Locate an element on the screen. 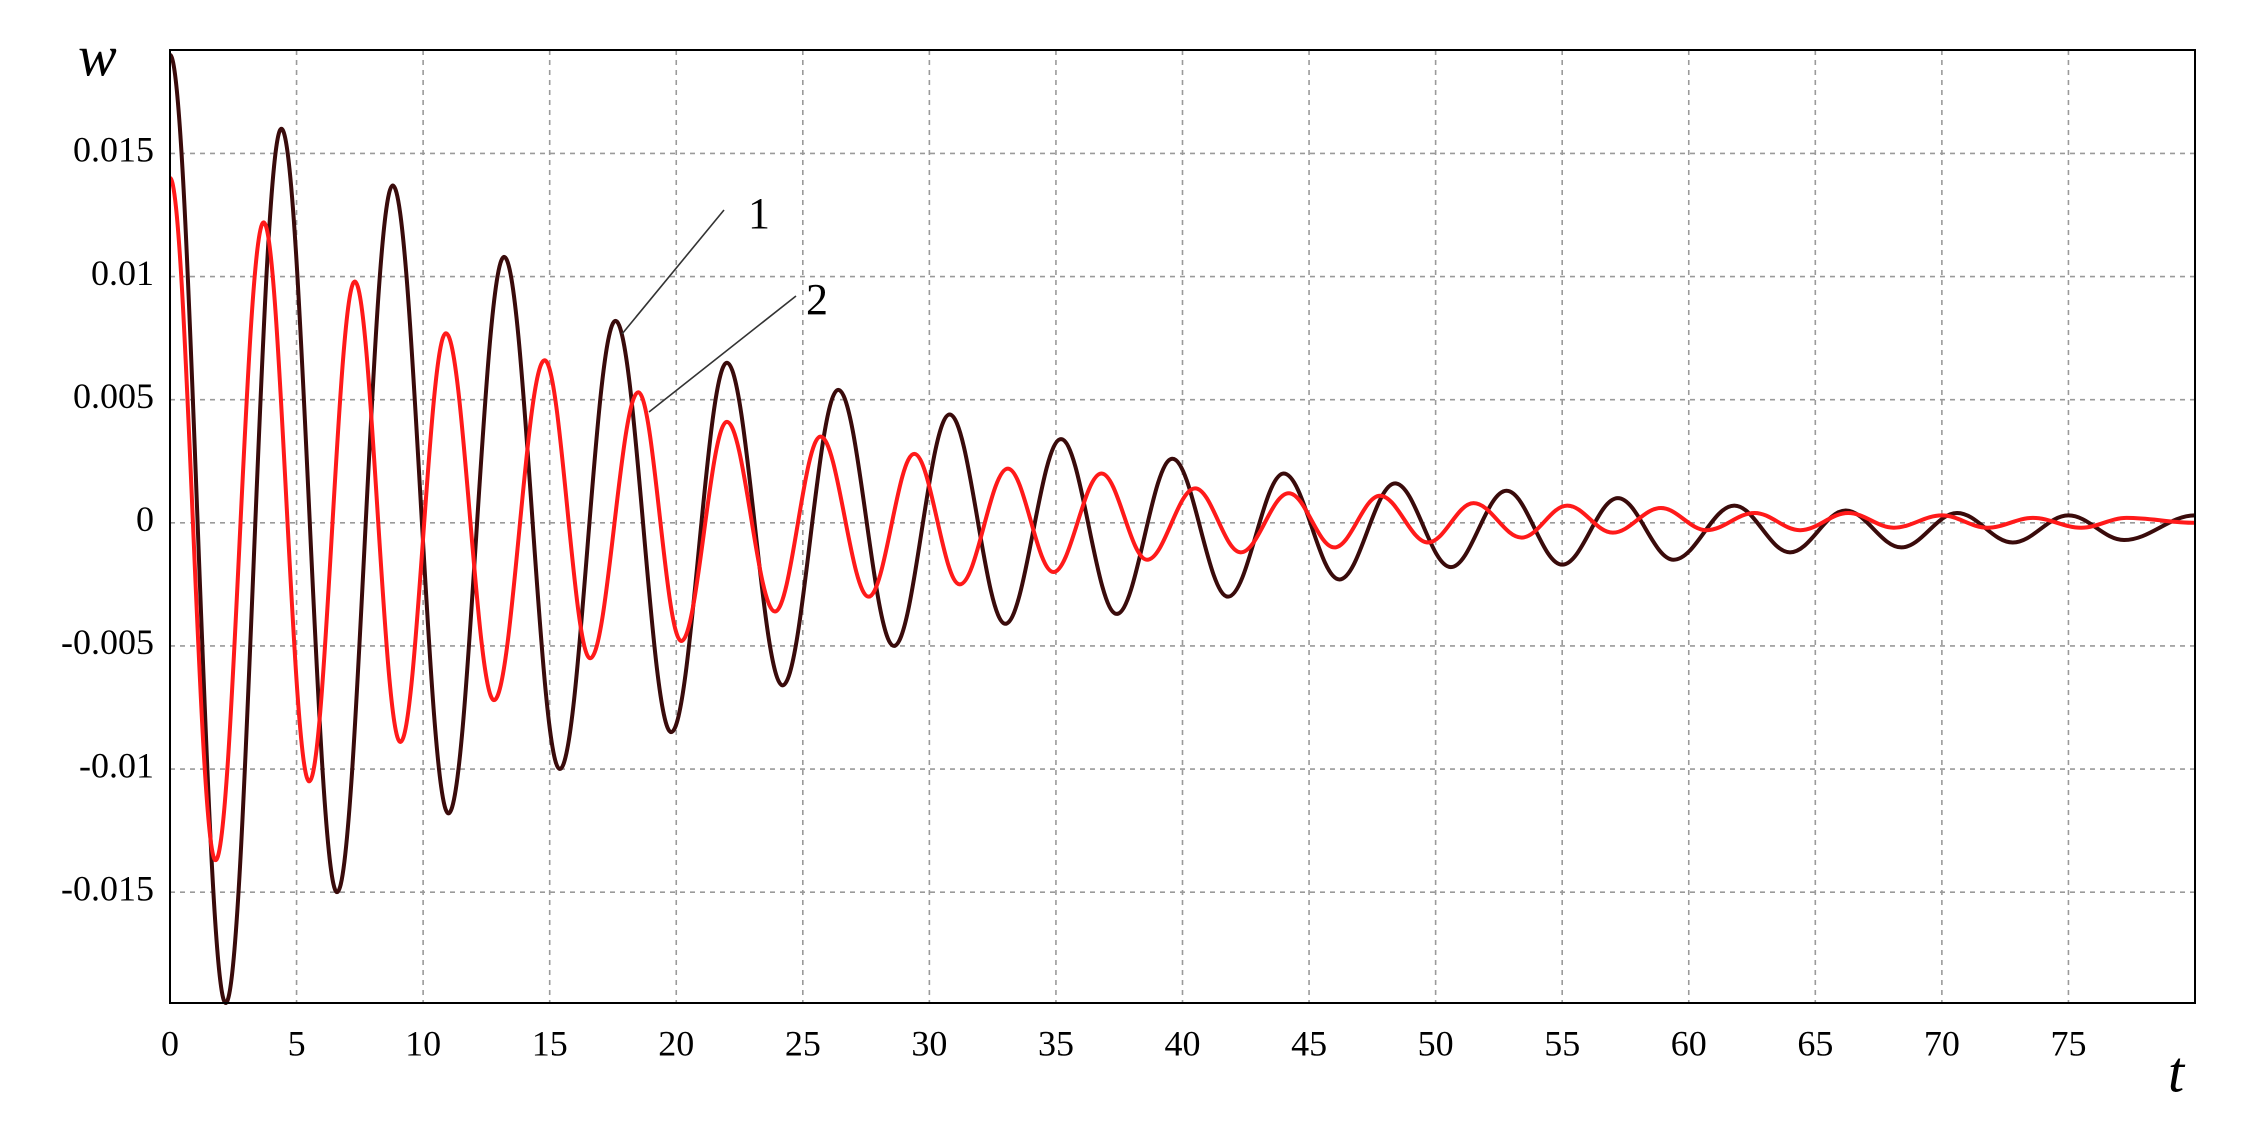 This screenshot has width=2243, height=1130. annotation: 1 is located at coordinates (759, 213).